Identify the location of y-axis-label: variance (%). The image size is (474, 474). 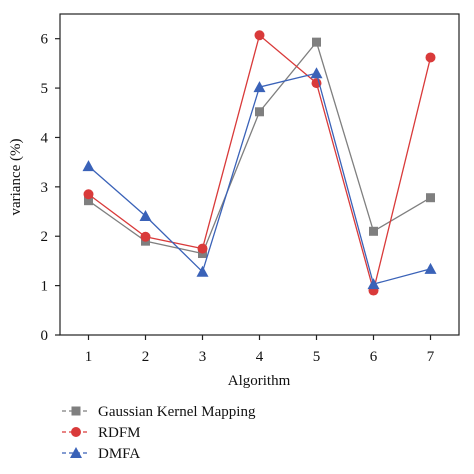
(16, 176).